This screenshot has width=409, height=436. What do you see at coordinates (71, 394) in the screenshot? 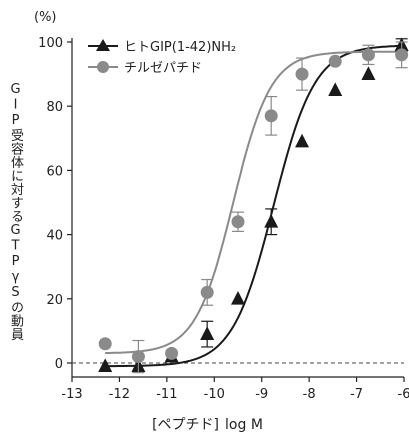
I see `x-tick-label-0: -13` at bounding box center [71, 394].